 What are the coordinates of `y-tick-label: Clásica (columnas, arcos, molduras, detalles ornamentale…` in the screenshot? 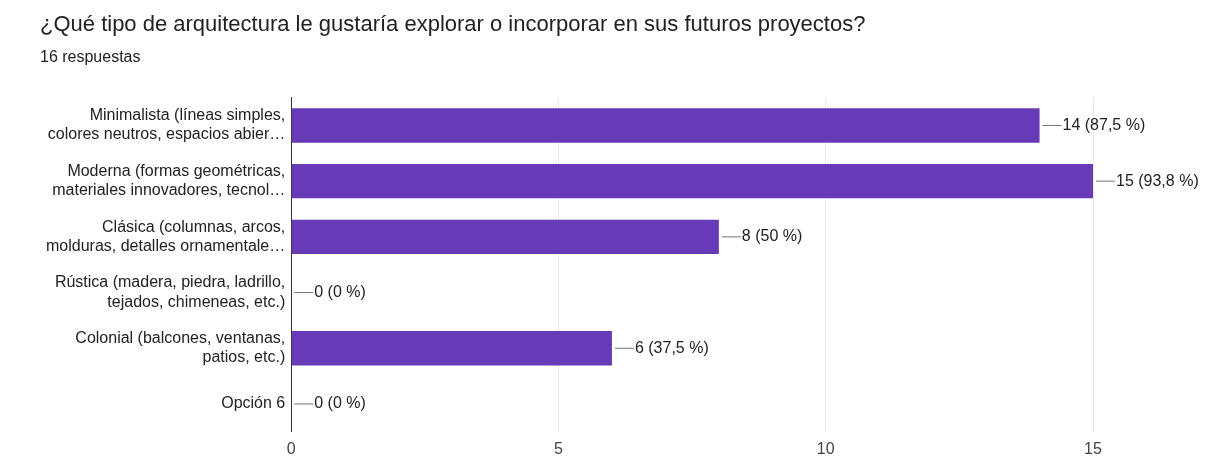 It's located at (166, 235).